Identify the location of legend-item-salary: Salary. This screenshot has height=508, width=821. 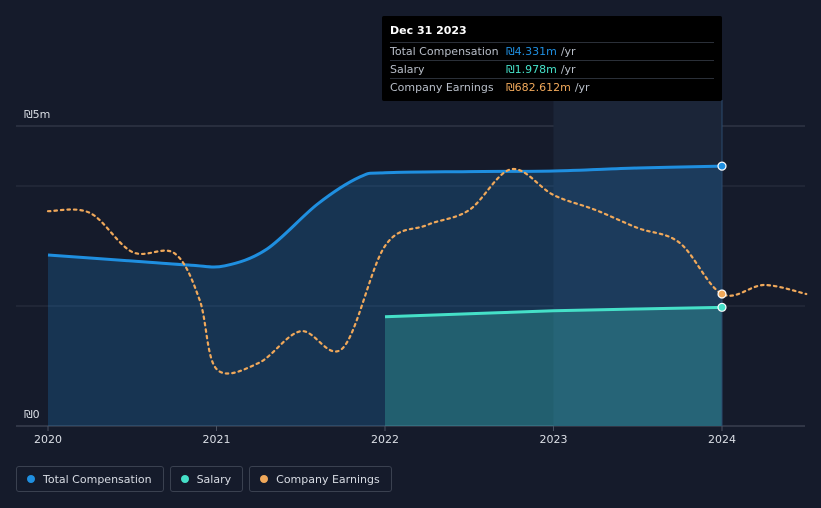
(206, 479).